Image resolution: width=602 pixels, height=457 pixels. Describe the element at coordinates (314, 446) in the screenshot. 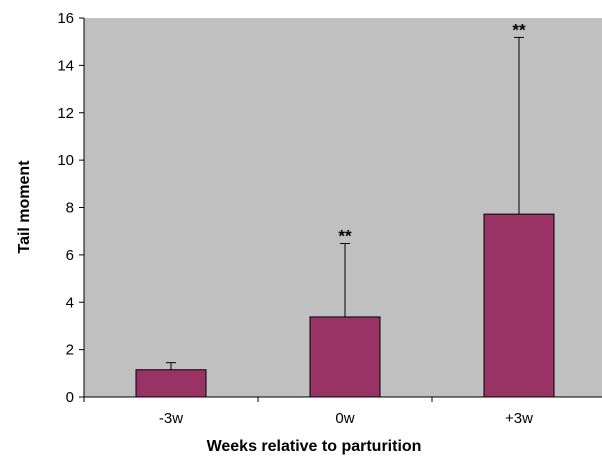

I see `x-axis-title: Weeks relative to parturition` at that location.